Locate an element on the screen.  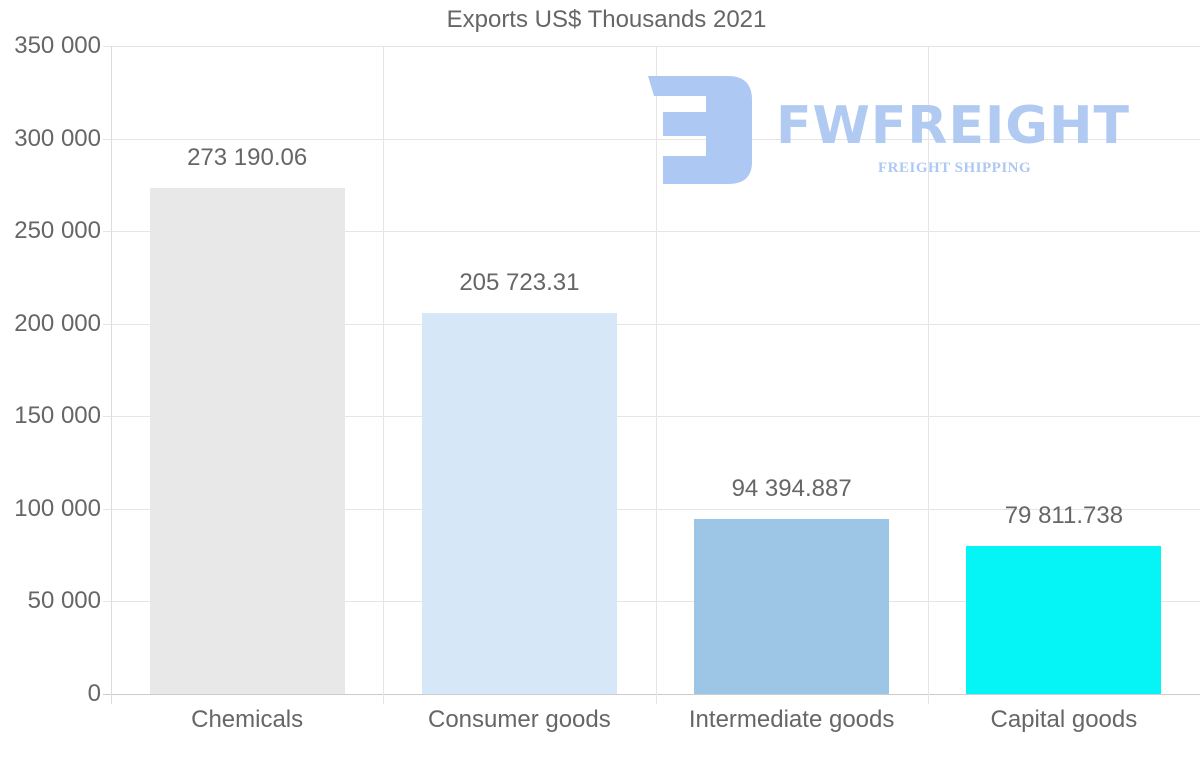
fwfreight-logo-icon is located at coordinates (700, 130).